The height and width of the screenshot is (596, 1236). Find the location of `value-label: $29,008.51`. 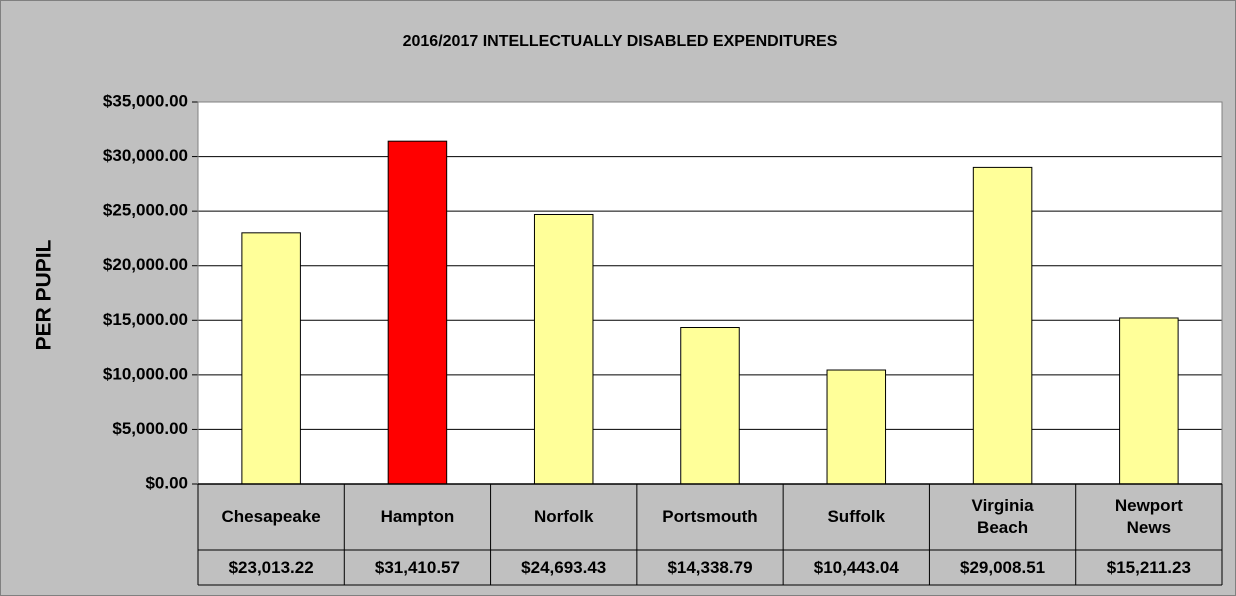

value-label: $29,008.51 is located at coordinates (1002, 567).